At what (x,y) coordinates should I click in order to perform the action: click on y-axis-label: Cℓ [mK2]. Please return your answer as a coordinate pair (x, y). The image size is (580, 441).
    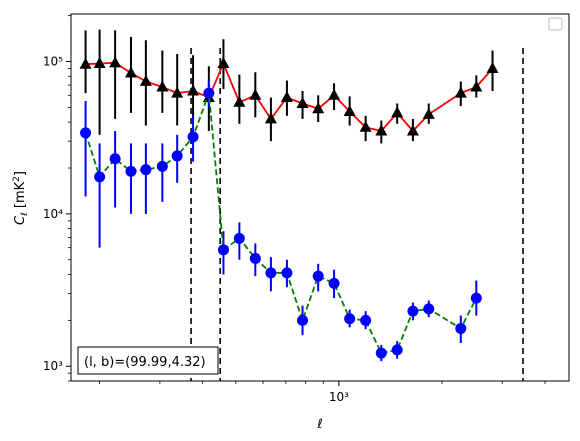
    Looking at the image, I should click on (21, 198).